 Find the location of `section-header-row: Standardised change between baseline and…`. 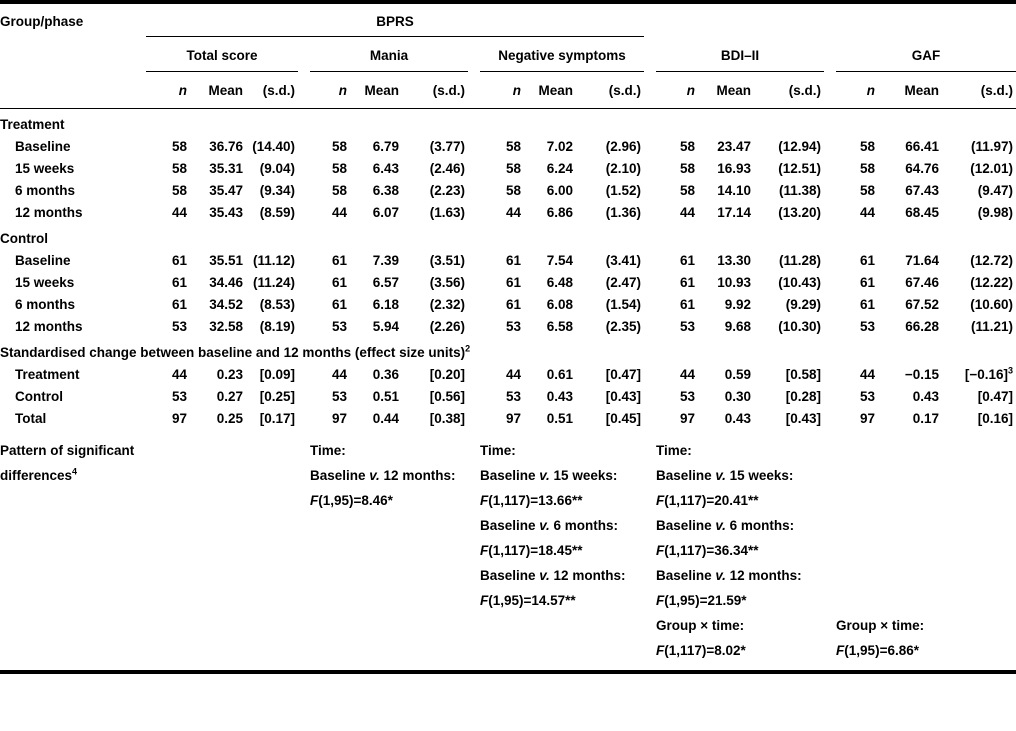

section-header-row: Standardised change between baseline and… is located at coordinates (508, 350).